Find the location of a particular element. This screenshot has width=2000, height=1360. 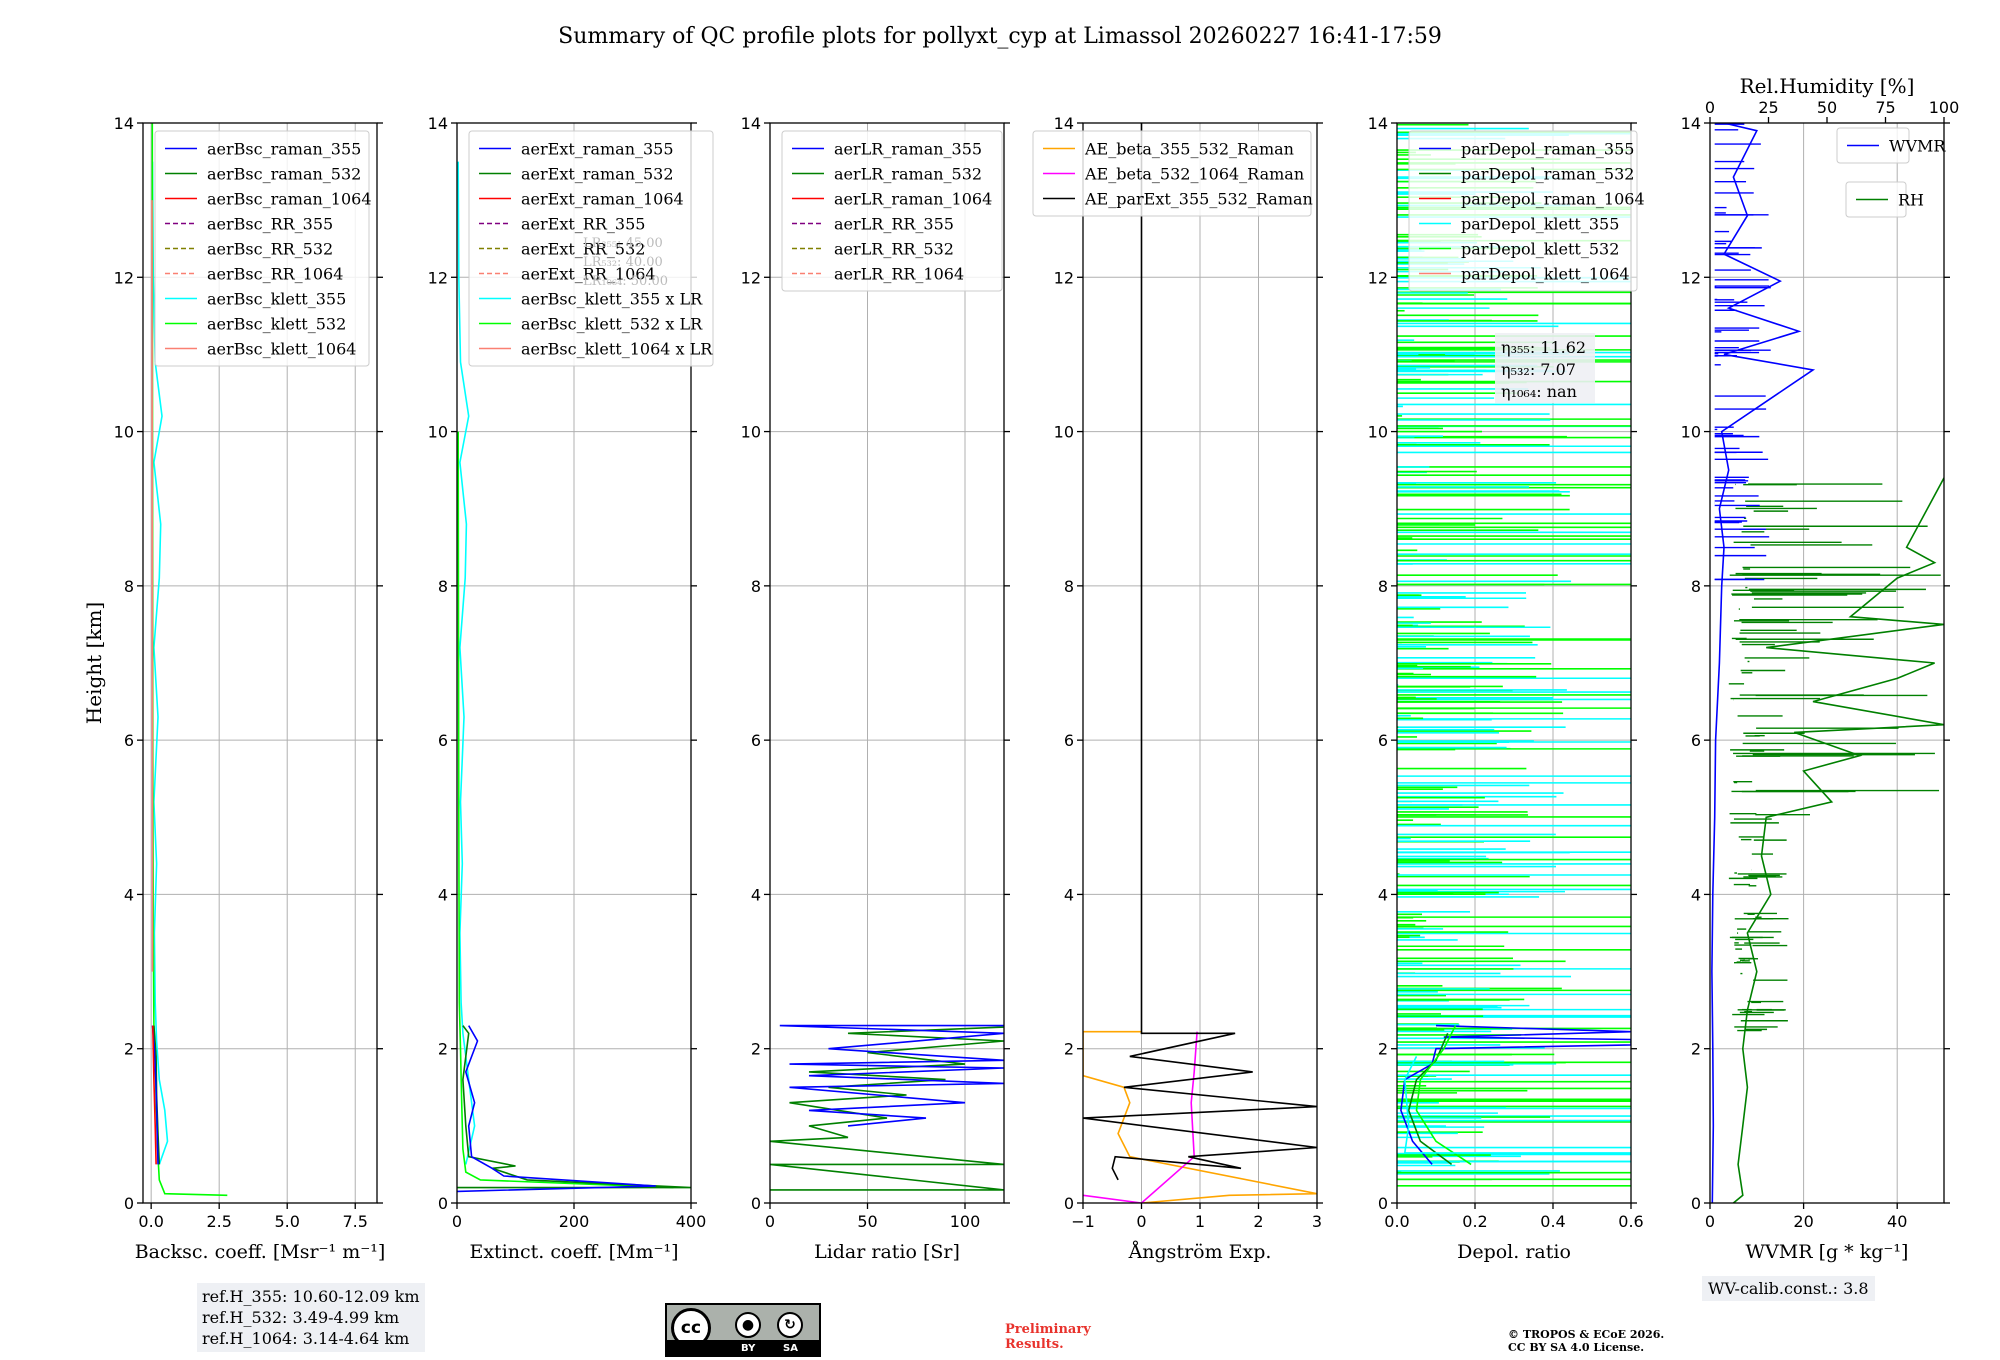

eta-box is located at coordinates (1545, 368).